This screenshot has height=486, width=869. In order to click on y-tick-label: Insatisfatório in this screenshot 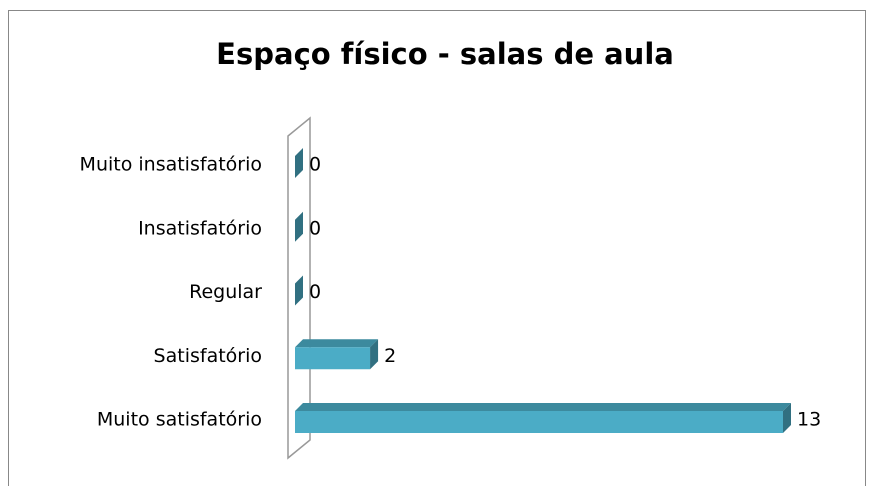, I will do `click(200, 228)`.